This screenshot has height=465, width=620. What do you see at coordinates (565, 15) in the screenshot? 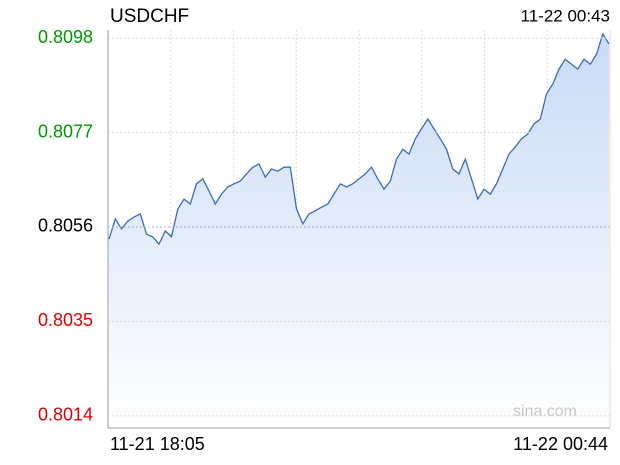
I see `timestamp: 11-22 00:43` at bounding box center [565, 15].